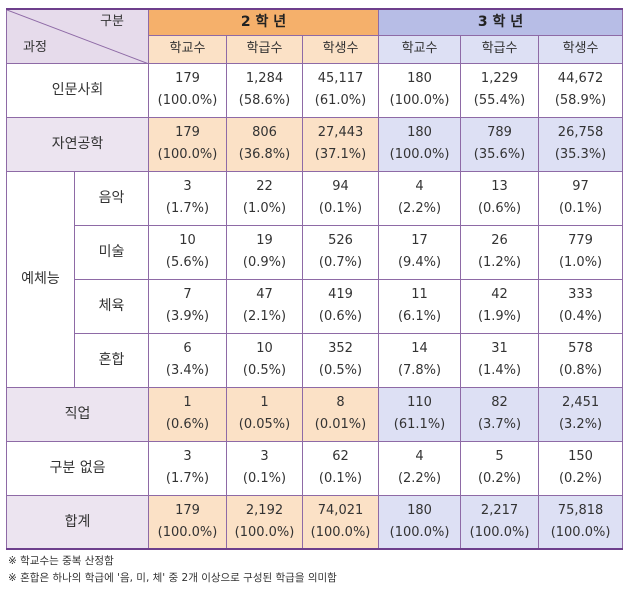 This screenshot has height=595, width=628. What do you see at coordinates (420, 252) in the screenshot?
I see `value-cell: 17 (9.4%)` at bounding box center [420, 252].